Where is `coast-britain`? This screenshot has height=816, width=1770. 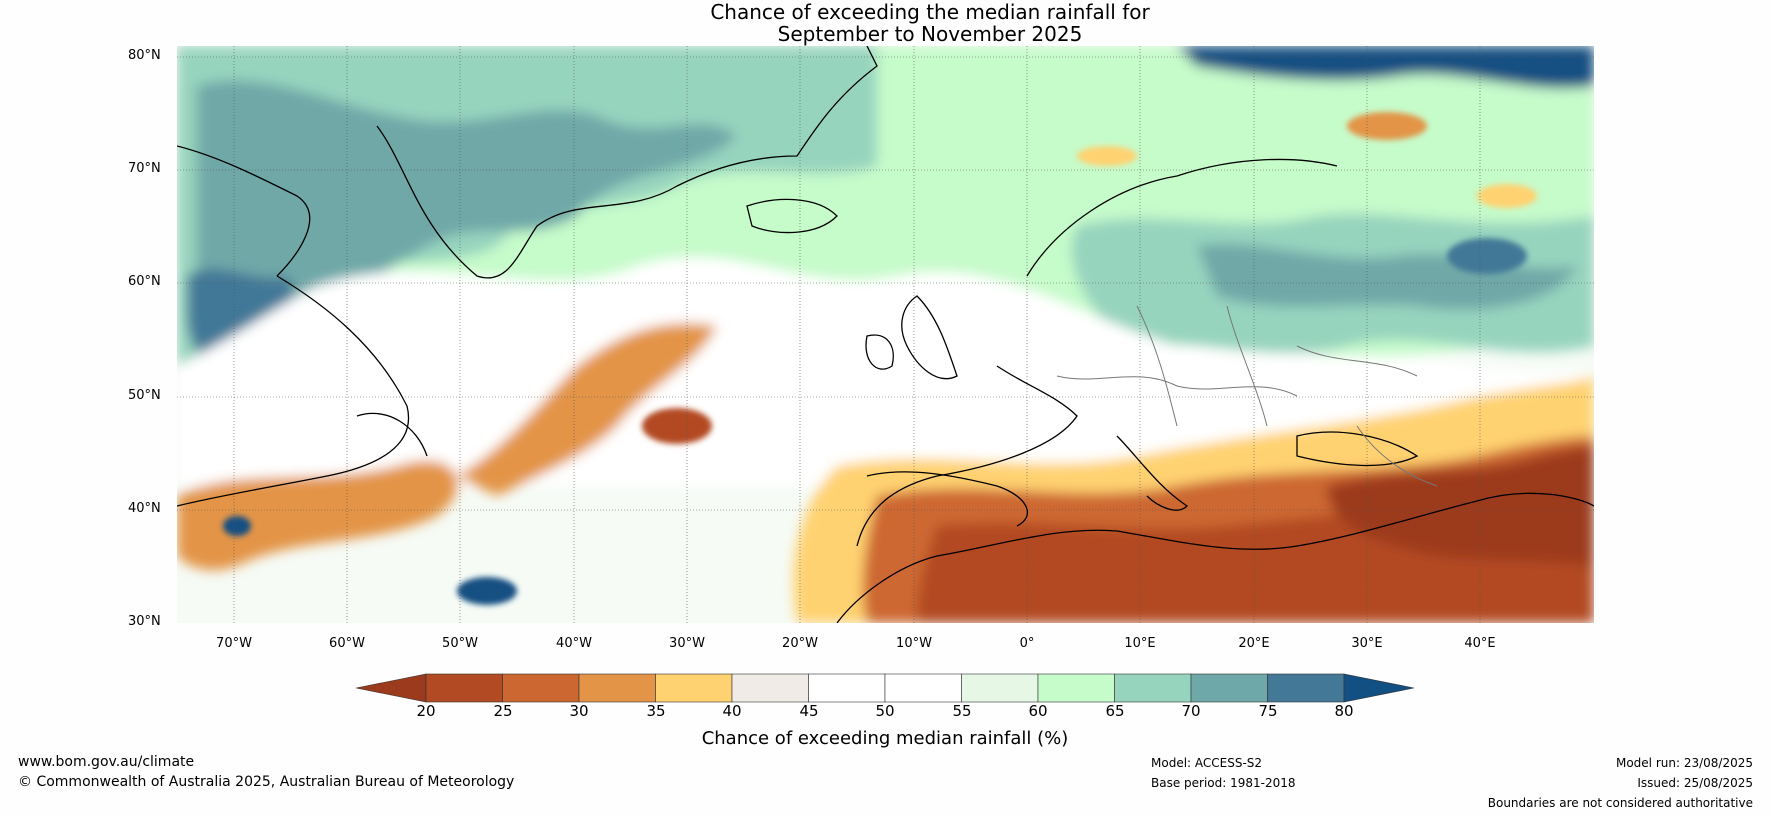
coast-britain is located at coordinates (929, 337).